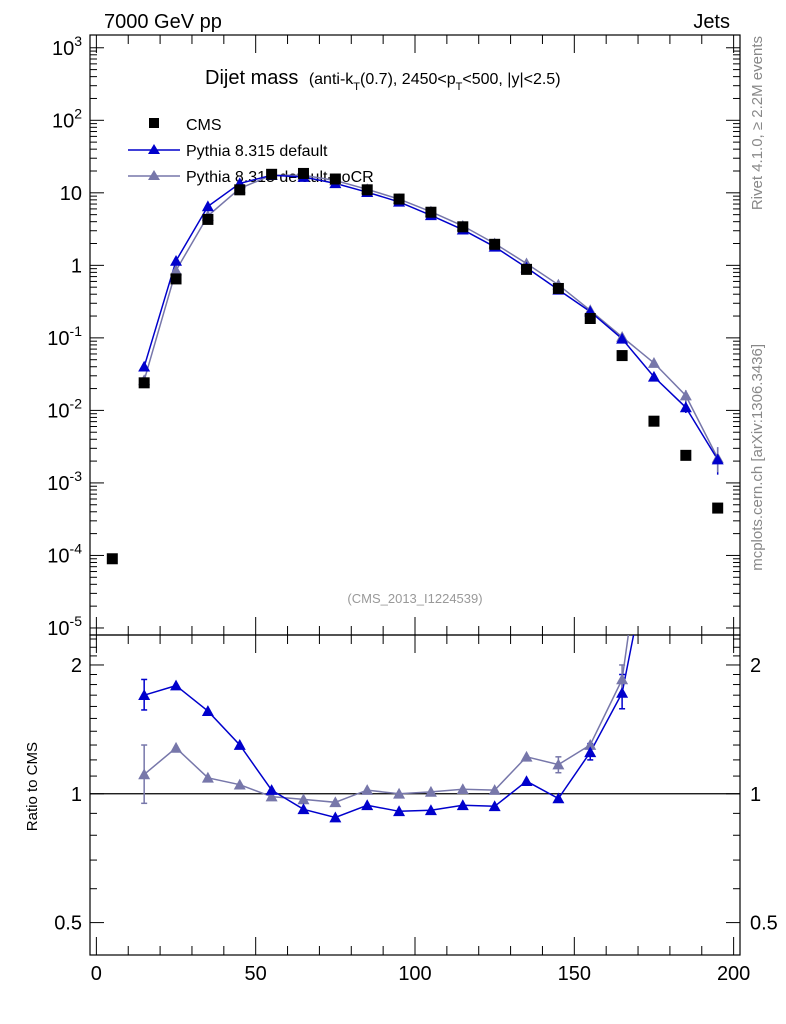 The height and width of the screenshot is (1024, 786). Describe the element at coordinates (331, 79) in the screenshot. I see `chart-subtitle-a: (anti-k` at that location.